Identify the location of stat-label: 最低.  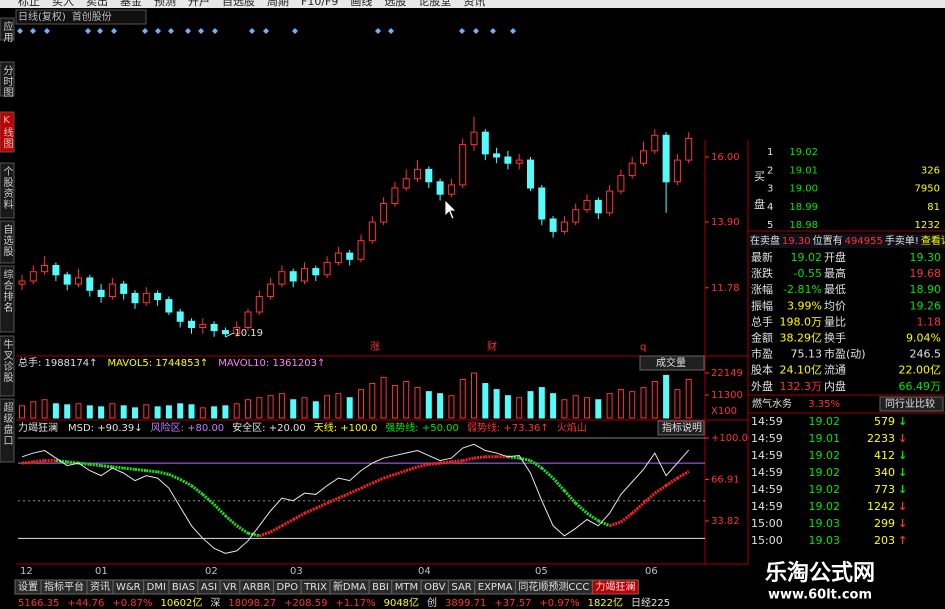
(835, 289).